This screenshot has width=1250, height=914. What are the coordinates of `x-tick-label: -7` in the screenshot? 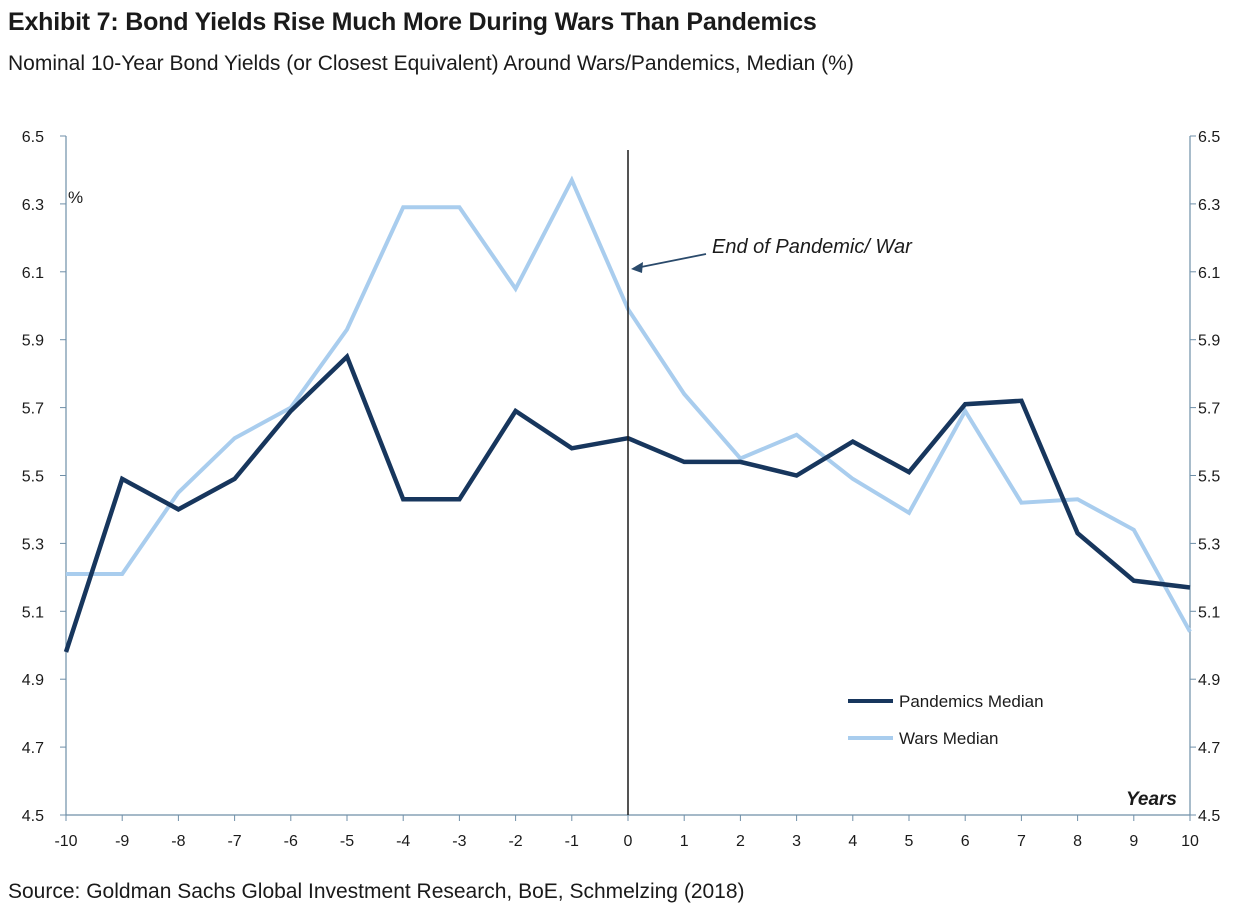 It's located at (234, 841).